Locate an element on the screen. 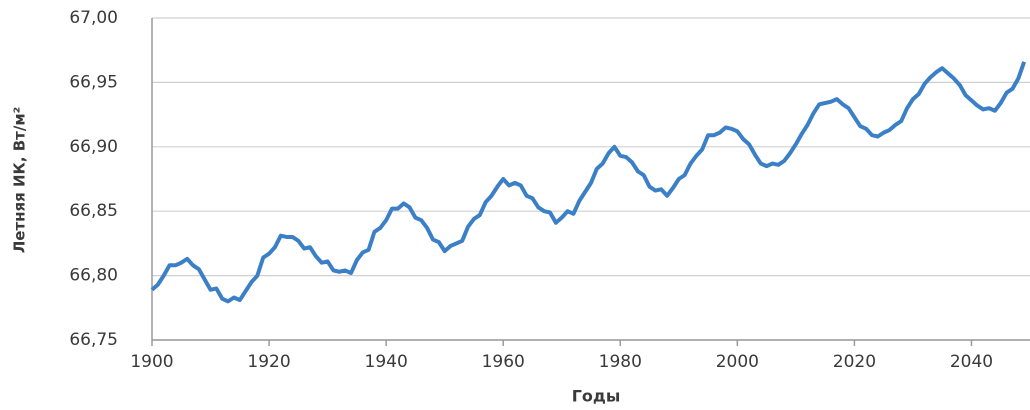 This screenshot has width=1030, height=410. x-tick-label: 2020 is located at coordinates (854, 362).